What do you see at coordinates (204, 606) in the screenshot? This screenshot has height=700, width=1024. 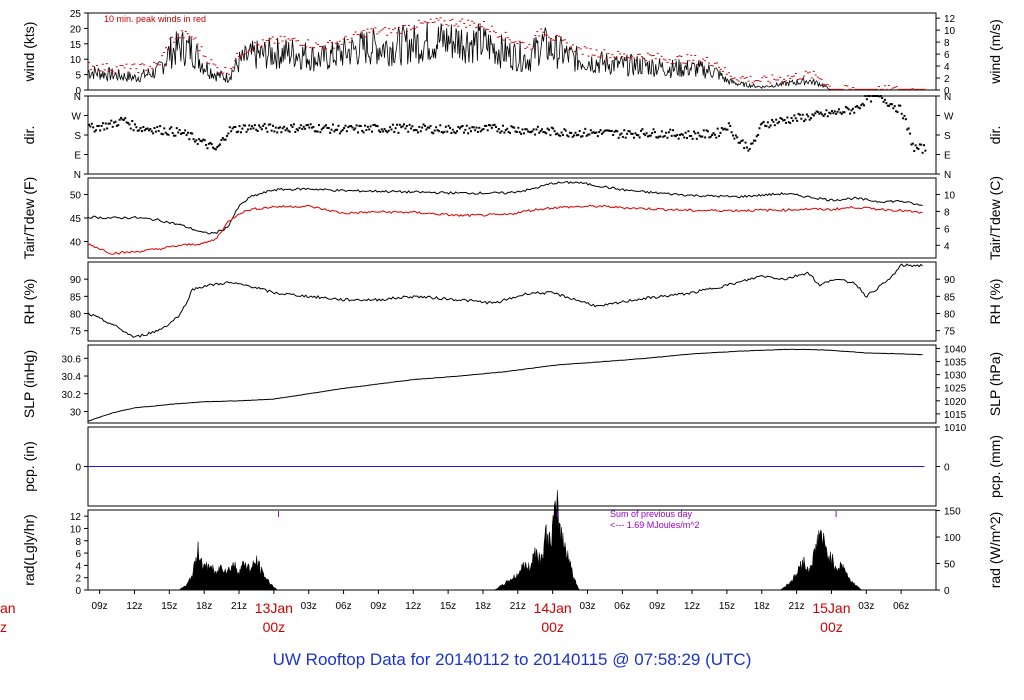 I see `xtick-label: 18z` at bounding box center [204, 606].